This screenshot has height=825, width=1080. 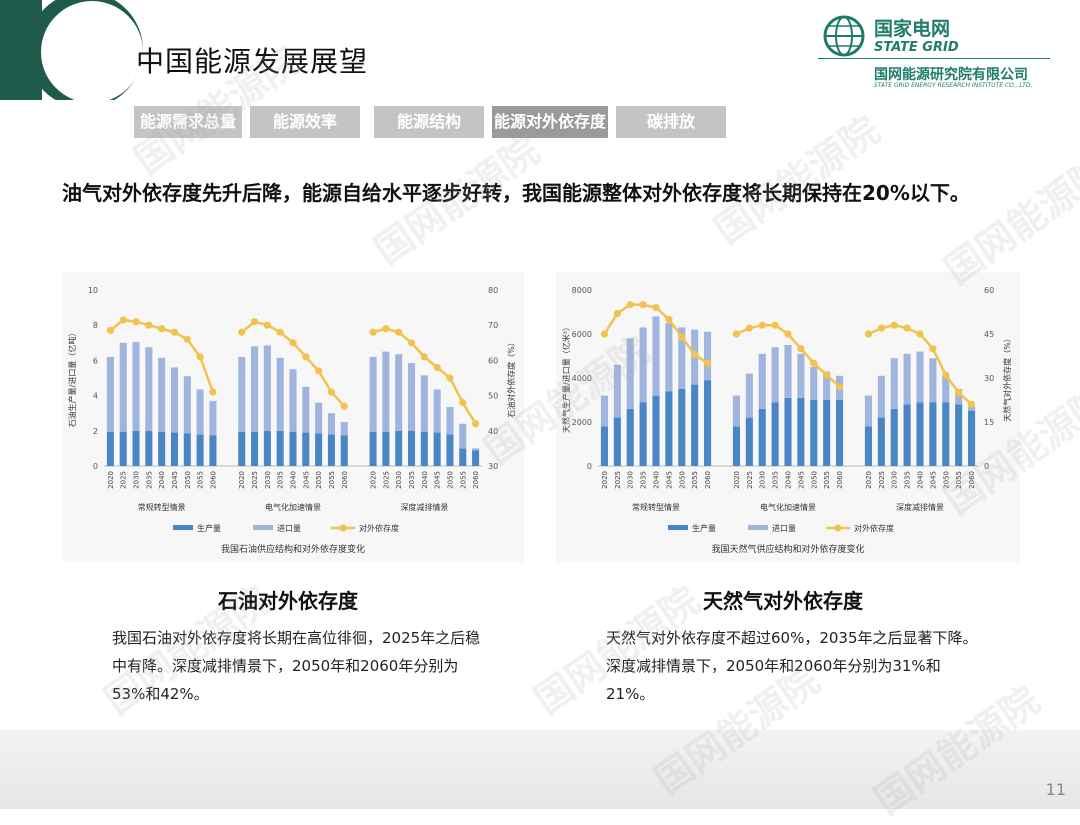 I want to click on y2-tick-label: 50, so click(x=493, y=396).